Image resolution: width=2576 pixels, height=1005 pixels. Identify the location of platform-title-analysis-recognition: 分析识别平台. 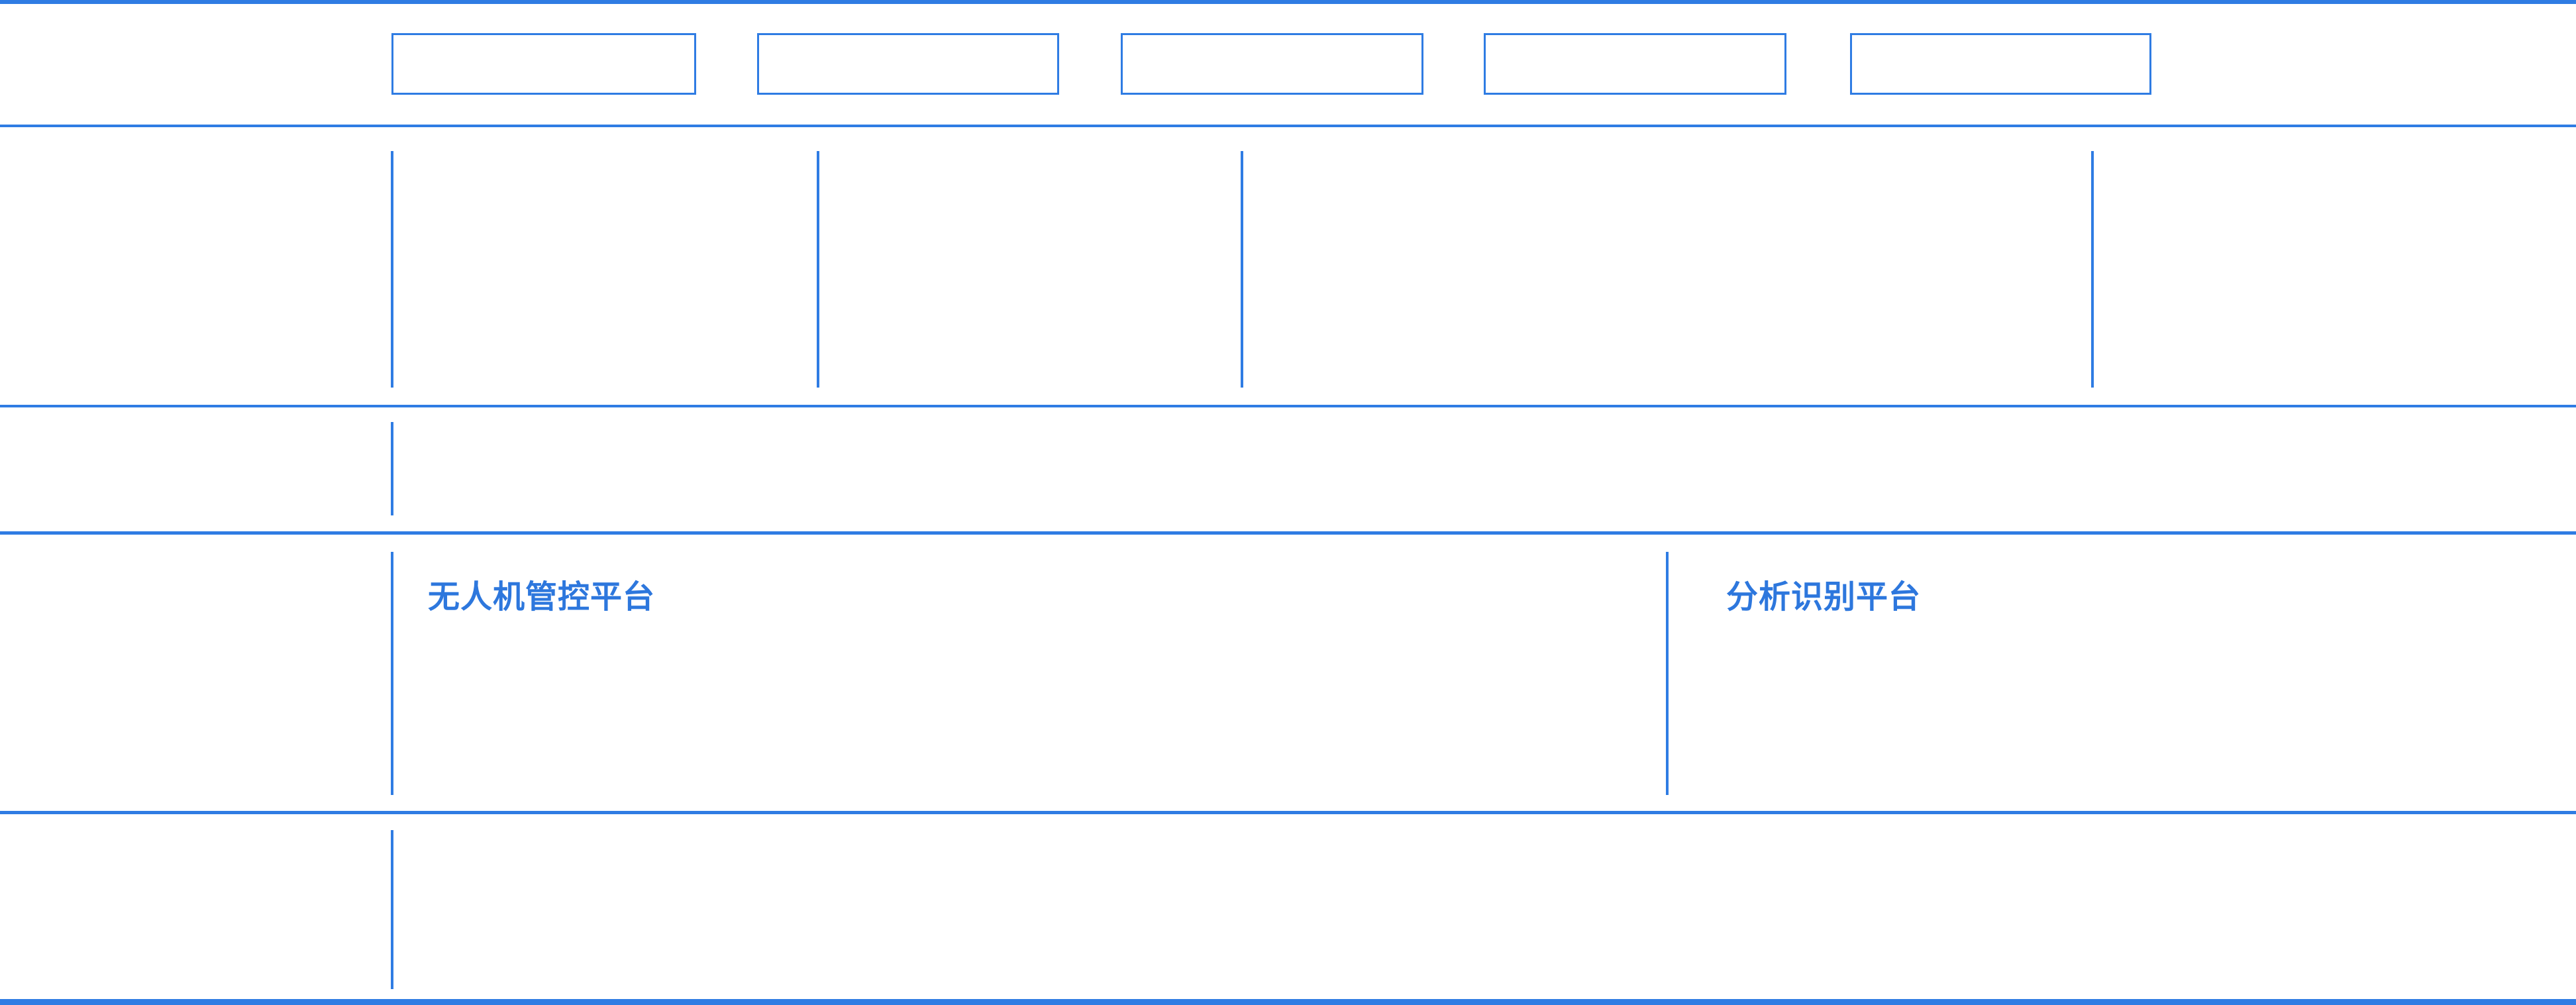
(1824, 598).